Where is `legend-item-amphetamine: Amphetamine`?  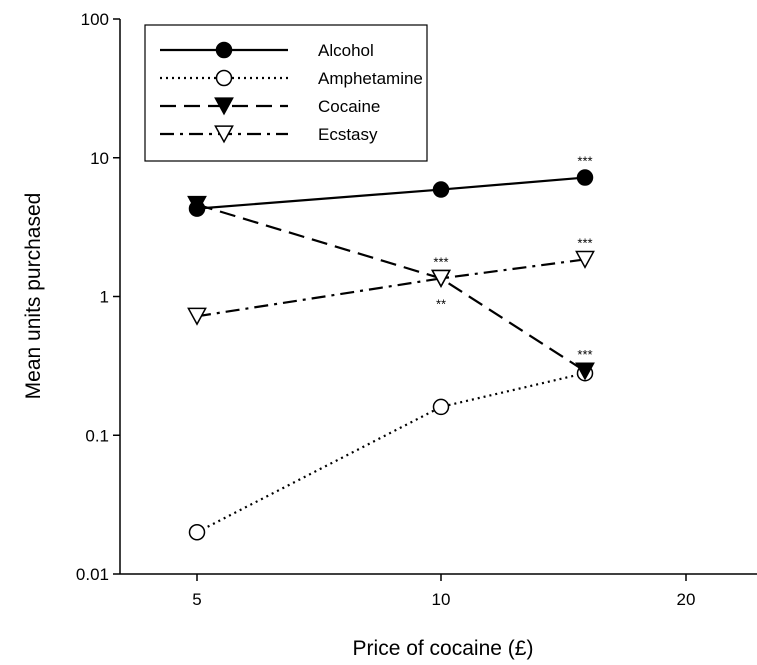 legend-item-amphetamine: Amphetamine is located at coordinates (291, 78).